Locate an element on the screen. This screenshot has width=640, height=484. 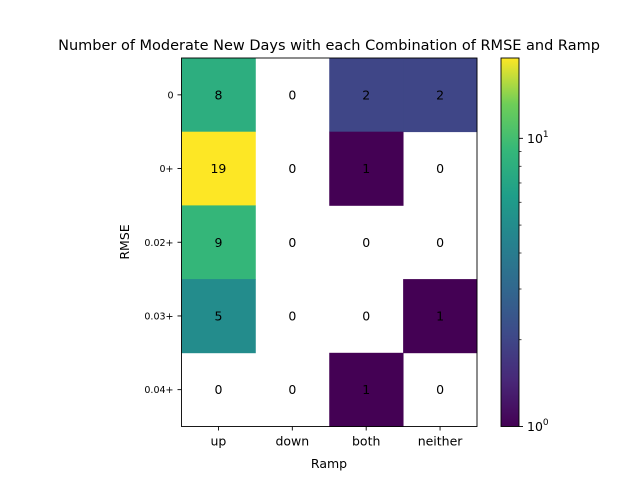
colorbar-frame is located at coordinates (510, 242).